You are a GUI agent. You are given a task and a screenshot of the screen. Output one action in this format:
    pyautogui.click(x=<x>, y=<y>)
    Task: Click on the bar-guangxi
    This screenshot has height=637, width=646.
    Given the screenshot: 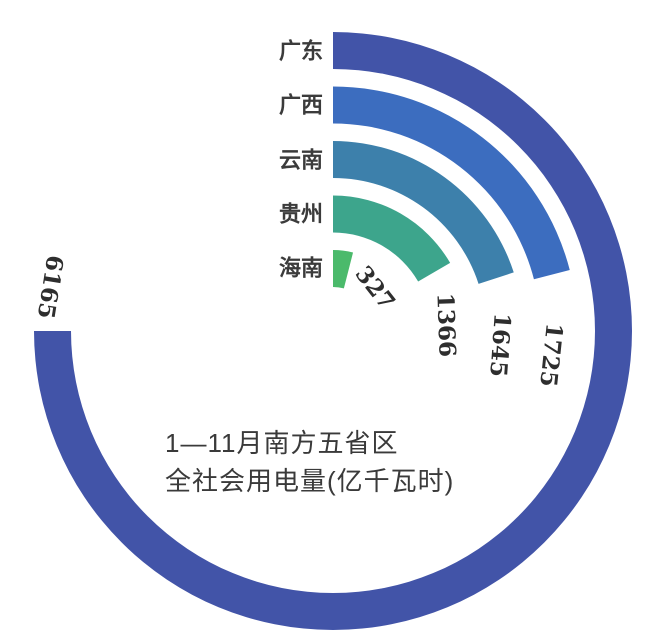 What is the action you would take?
    pyautogui.click(x=451, y=183)
    